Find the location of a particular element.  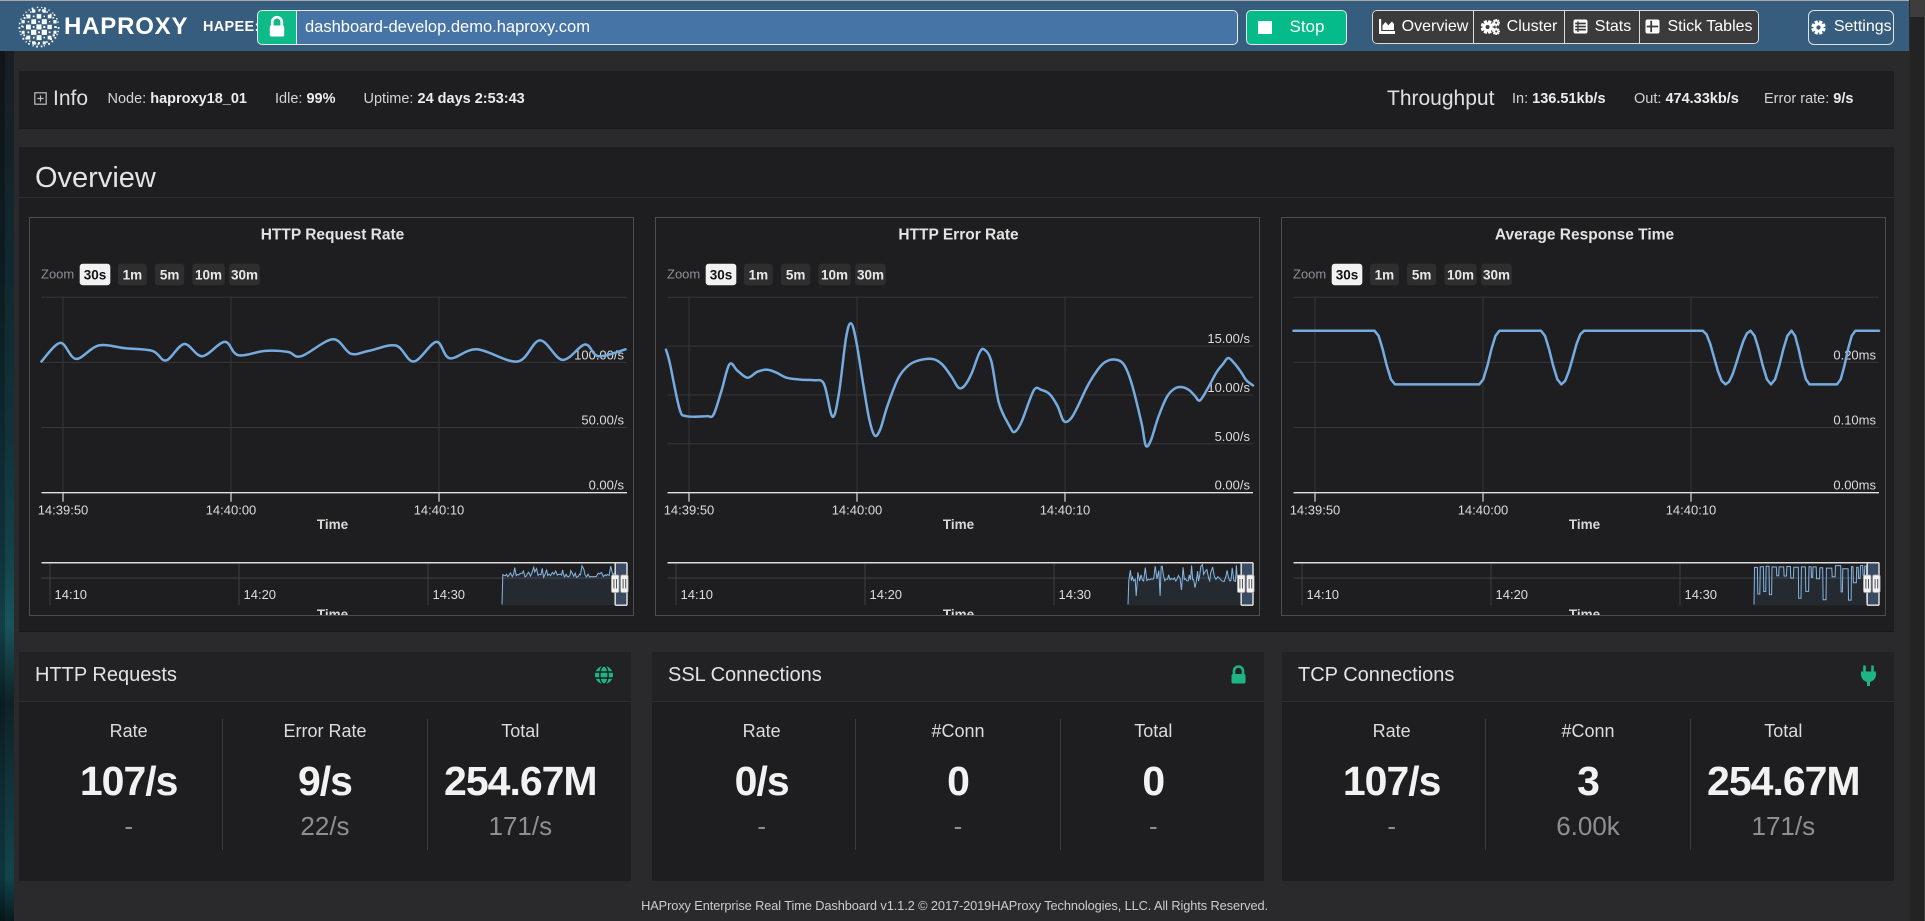

svg-text: 0.00ms is located at coordinates (1854, 485).